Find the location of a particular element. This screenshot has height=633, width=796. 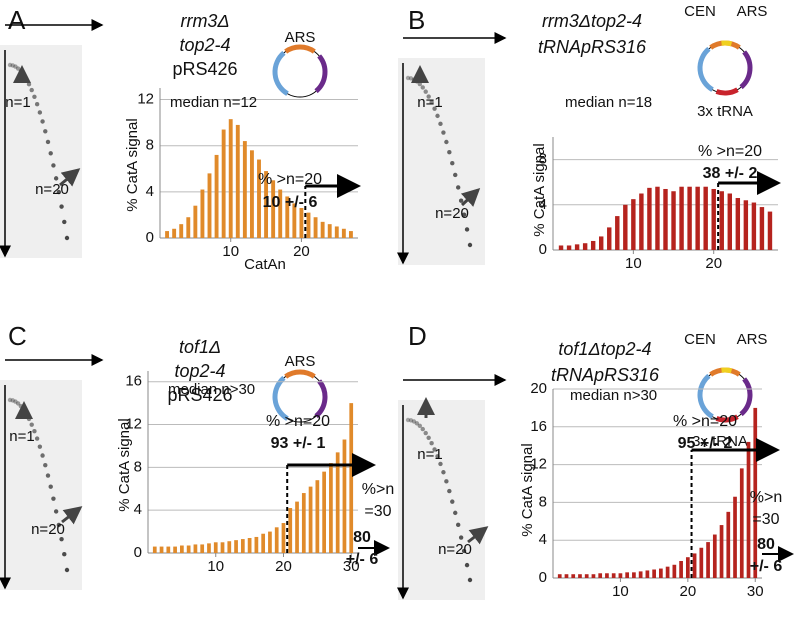

annotation: 10 +/- 6 is located at coordinates (290, 202).